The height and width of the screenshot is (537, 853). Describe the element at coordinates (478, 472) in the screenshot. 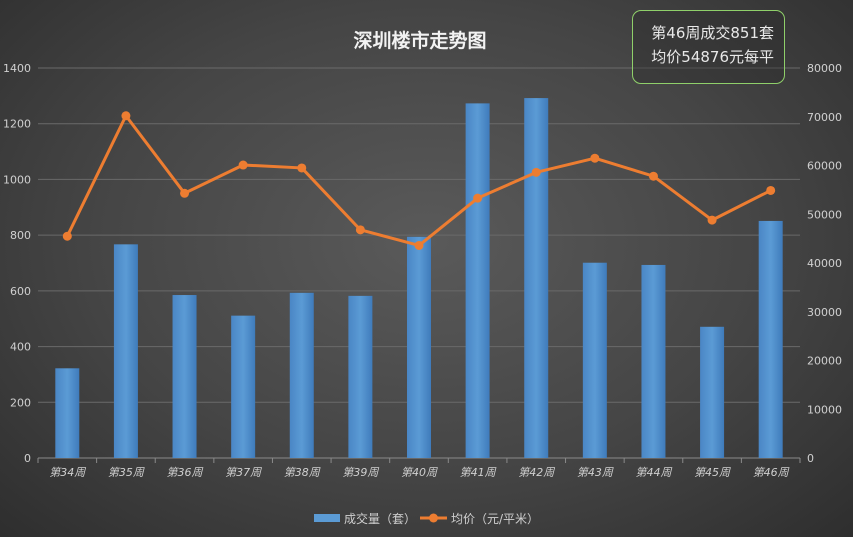

I see `x-tick-label: 第41周` at that location.